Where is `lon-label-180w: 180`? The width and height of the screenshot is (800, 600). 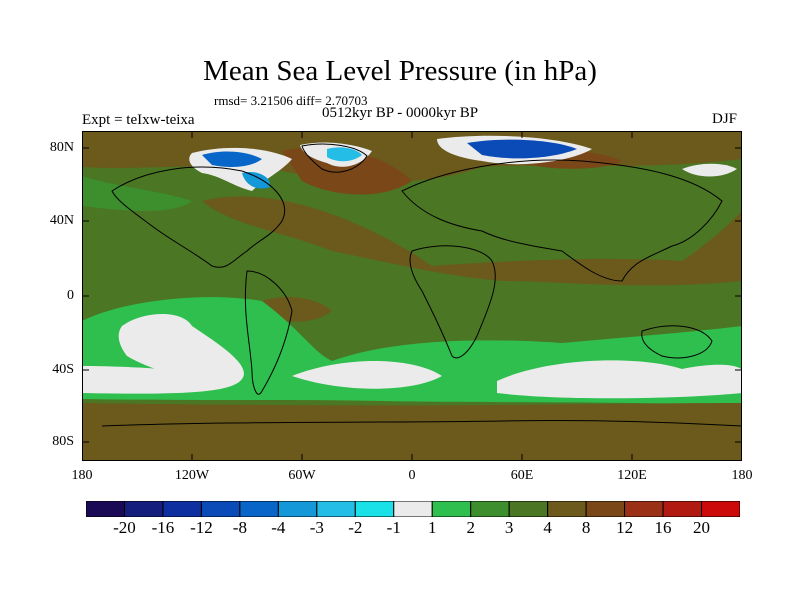 lon-label-180w: 180 is located at coordinates (82, 475).